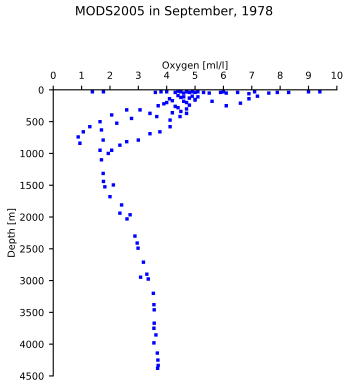 Image resolution: width=348 pixels, height=384 pixels. I want to click on x-tick-label: 0, so click(53, 75).